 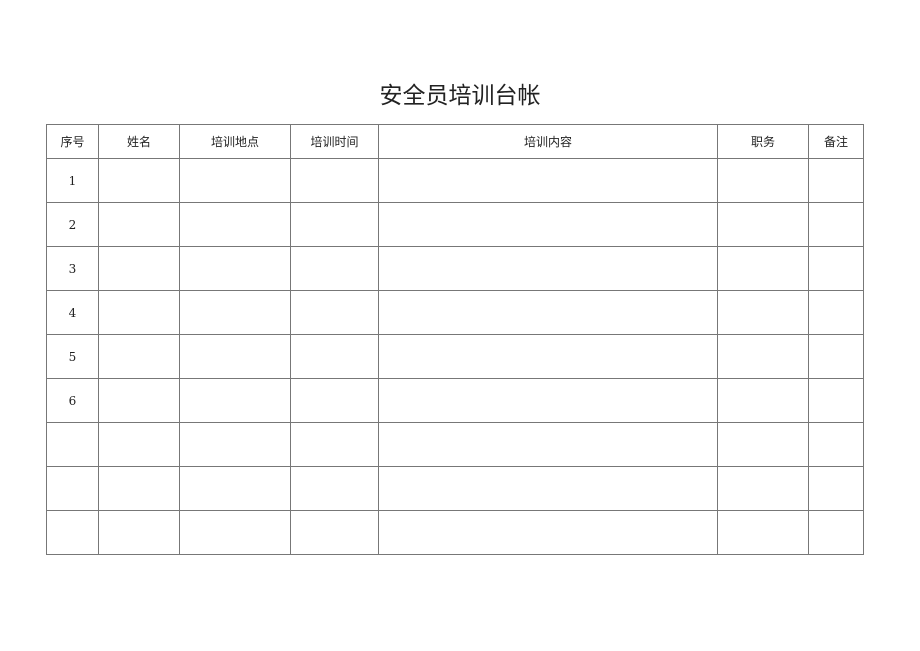 What do you see at coordinates (72, 400) in the screenshot?
I see `row-number: 6` at bounding box center [72, 400].